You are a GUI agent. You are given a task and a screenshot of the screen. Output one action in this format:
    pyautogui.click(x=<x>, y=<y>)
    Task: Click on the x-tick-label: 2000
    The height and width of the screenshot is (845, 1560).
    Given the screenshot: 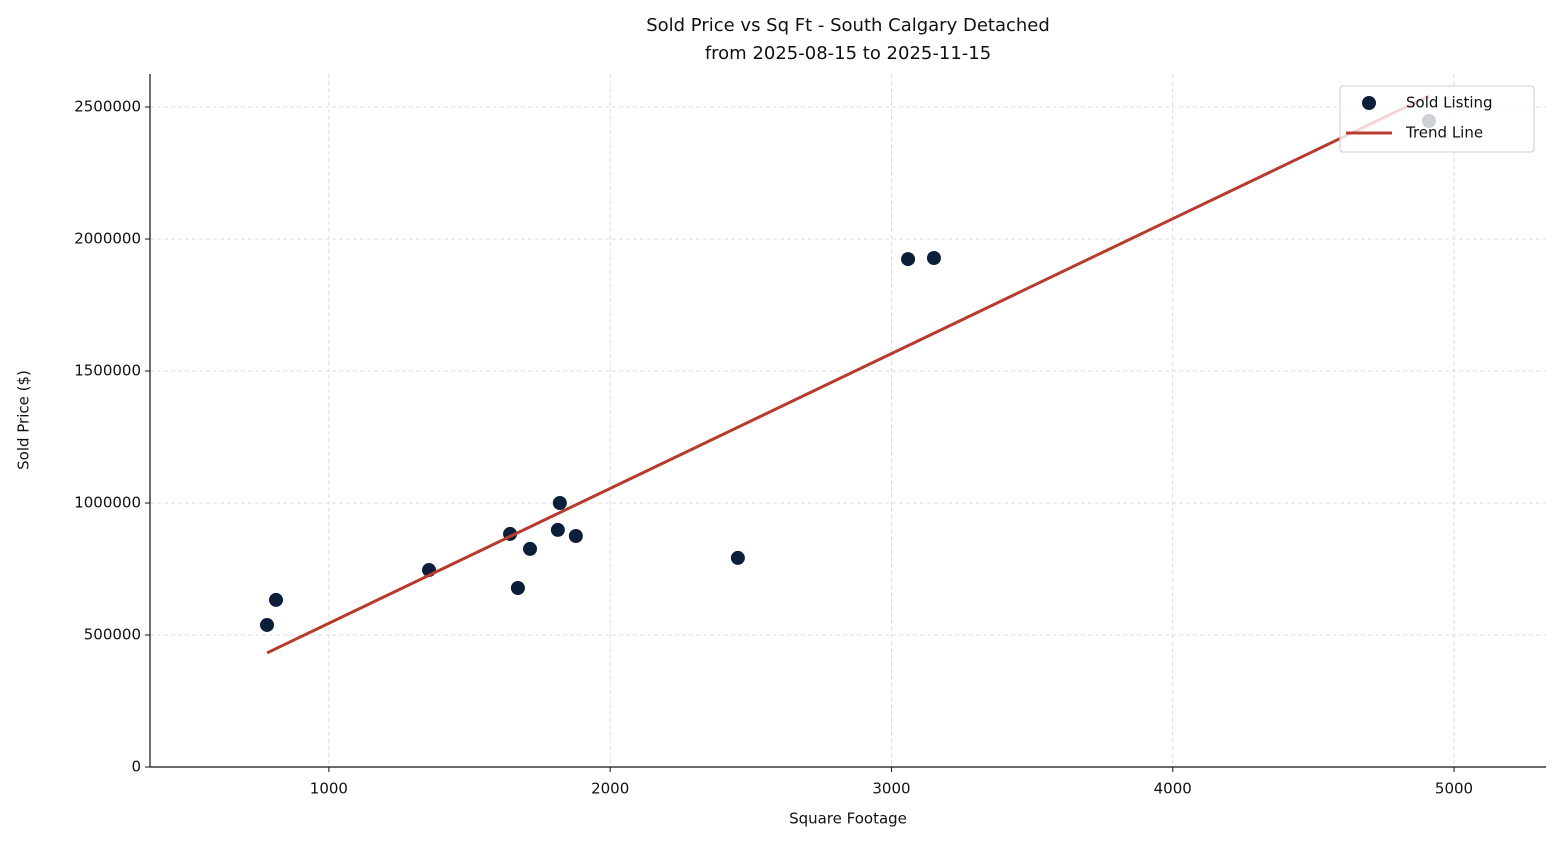 What is the action you would take?
    pyautogui.click(x=610, y=789)
    